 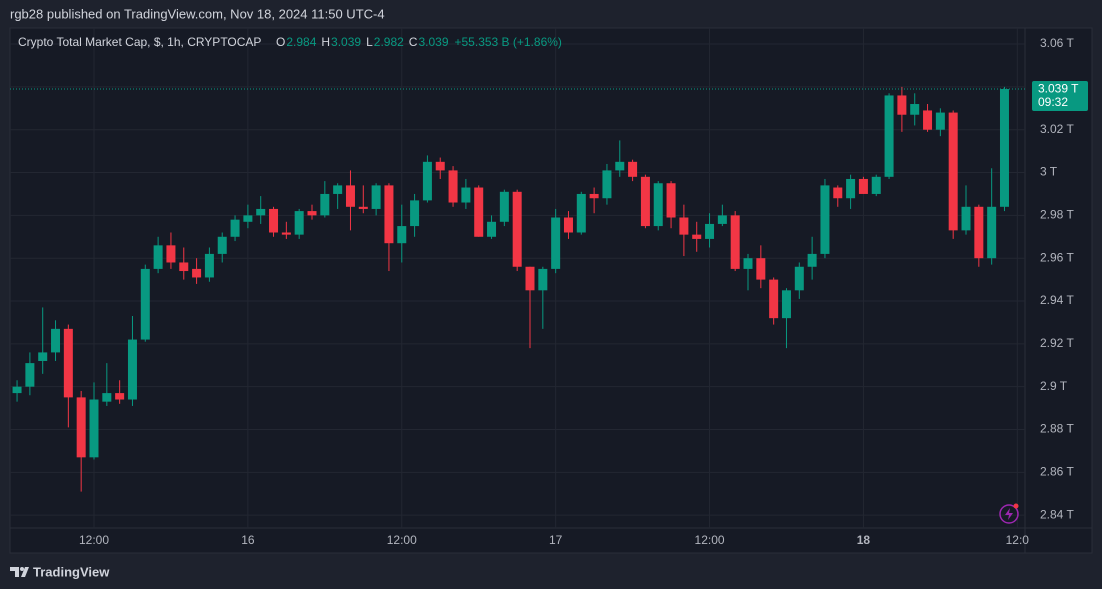 I want to click on x-tick-label: 16, so click(x=248, y=540).